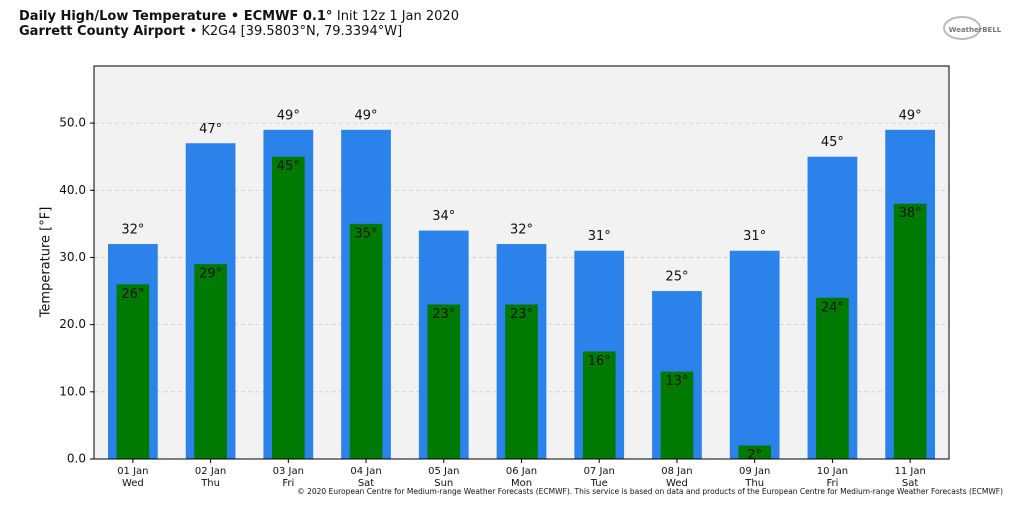 The image size is (1024, 508). Describe the element at coordinates (676, 381) in the screenshot. I see `value-label: 13°` at that location.